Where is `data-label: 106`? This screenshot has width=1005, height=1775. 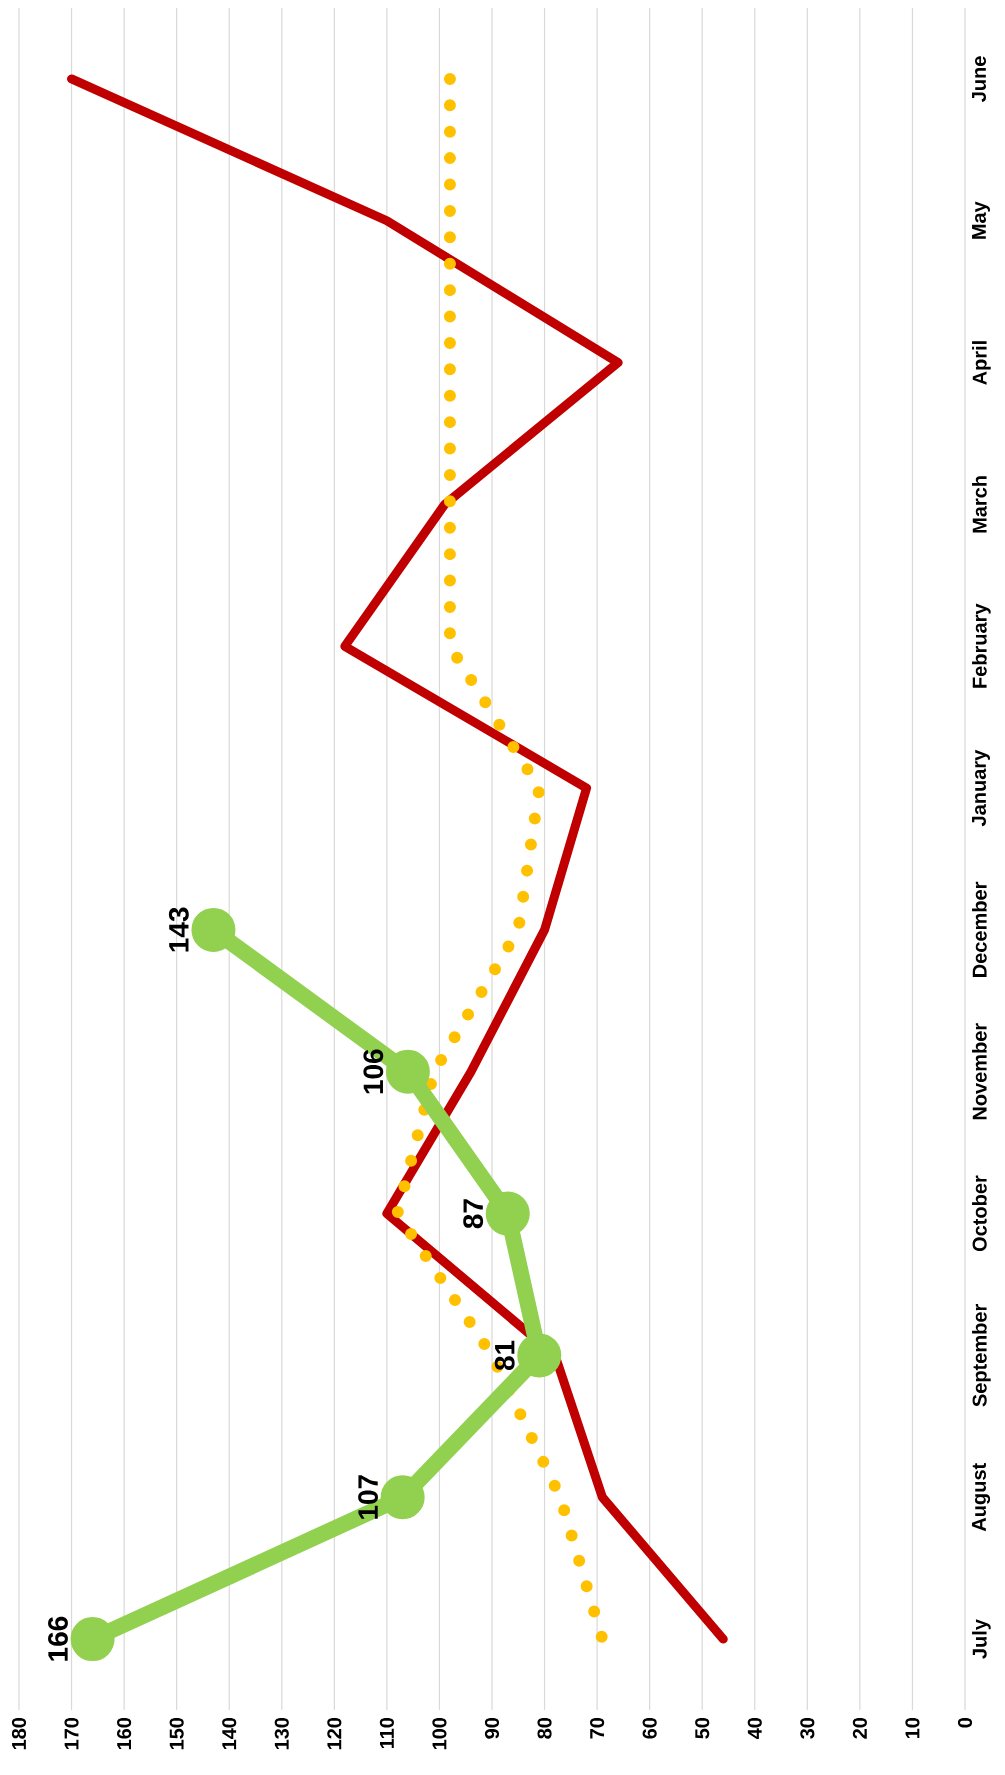 data-label: 106 is located at coordinates (373, 1071).